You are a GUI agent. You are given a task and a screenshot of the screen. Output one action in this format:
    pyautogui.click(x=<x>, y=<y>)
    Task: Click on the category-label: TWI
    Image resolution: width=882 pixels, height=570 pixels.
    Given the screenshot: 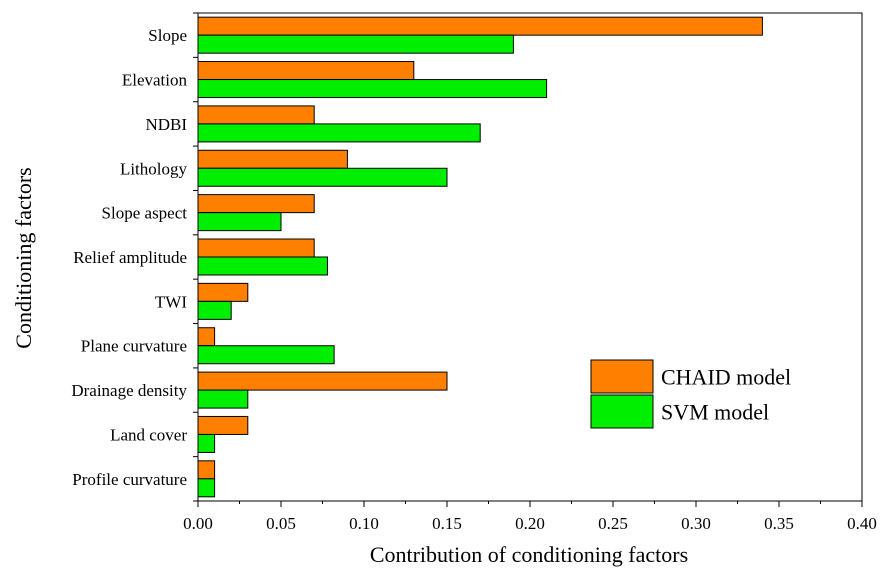 What is the action you would take?
    pyautogui.click(x=171, y=301)
    